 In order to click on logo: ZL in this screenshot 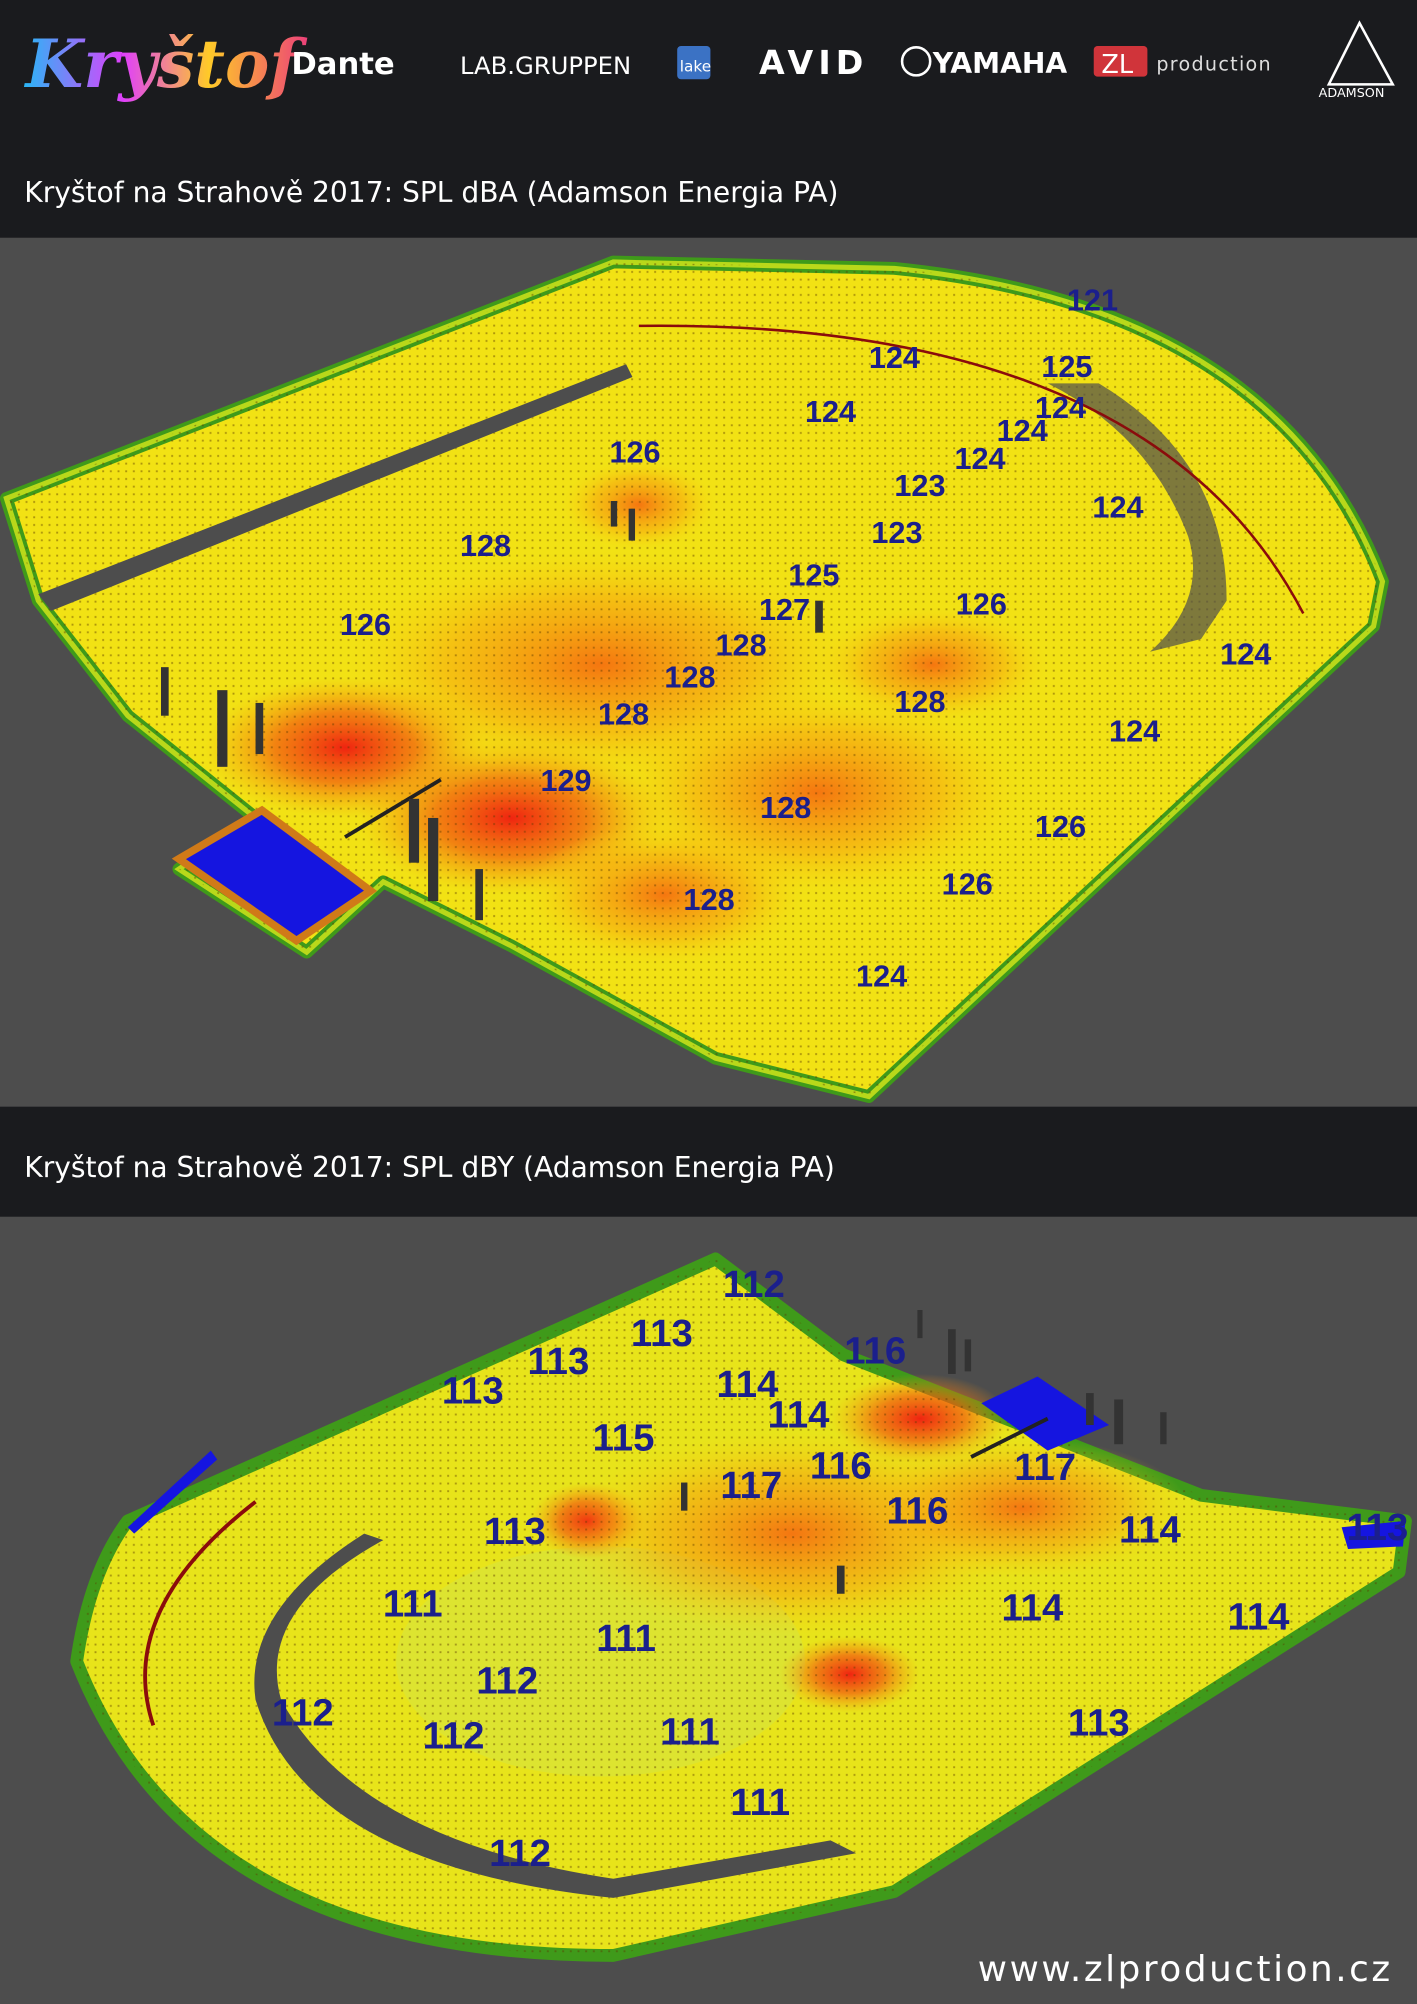, I will do `click(1117, 65)`.